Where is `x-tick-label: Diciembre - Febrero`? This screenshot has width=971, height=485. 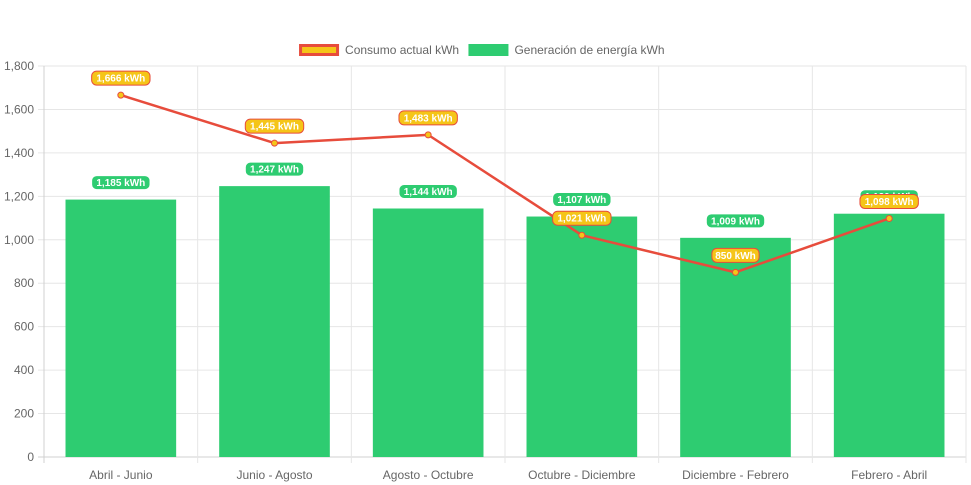 x-tick-label: Diciembre - Febrero is located at coordinates (735, 475).